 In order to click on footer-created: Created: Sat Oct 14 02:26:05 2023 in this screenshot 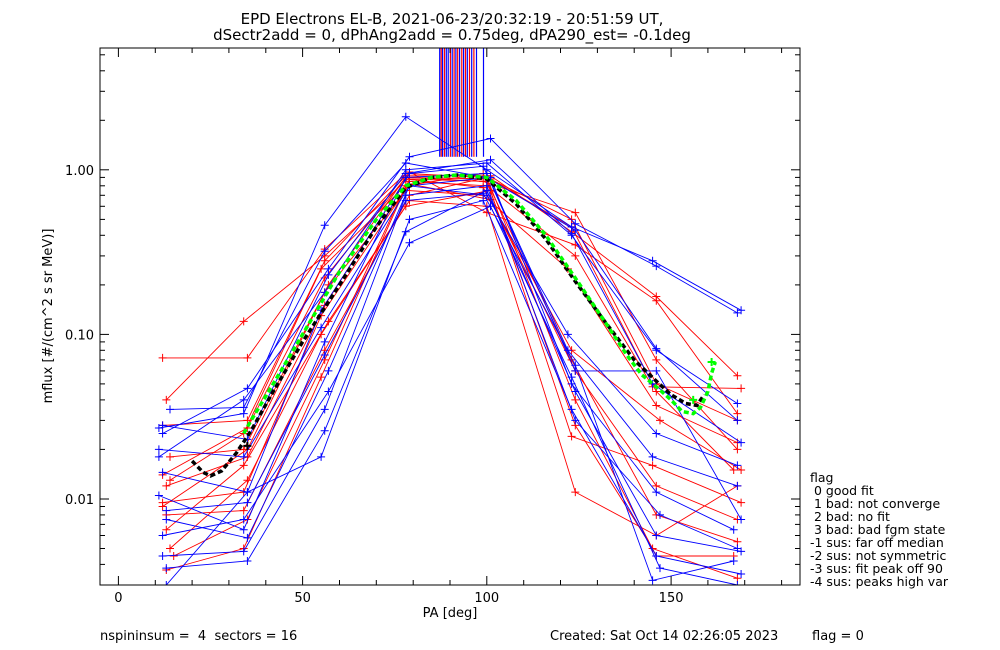, I will do `click(664, 636)`.